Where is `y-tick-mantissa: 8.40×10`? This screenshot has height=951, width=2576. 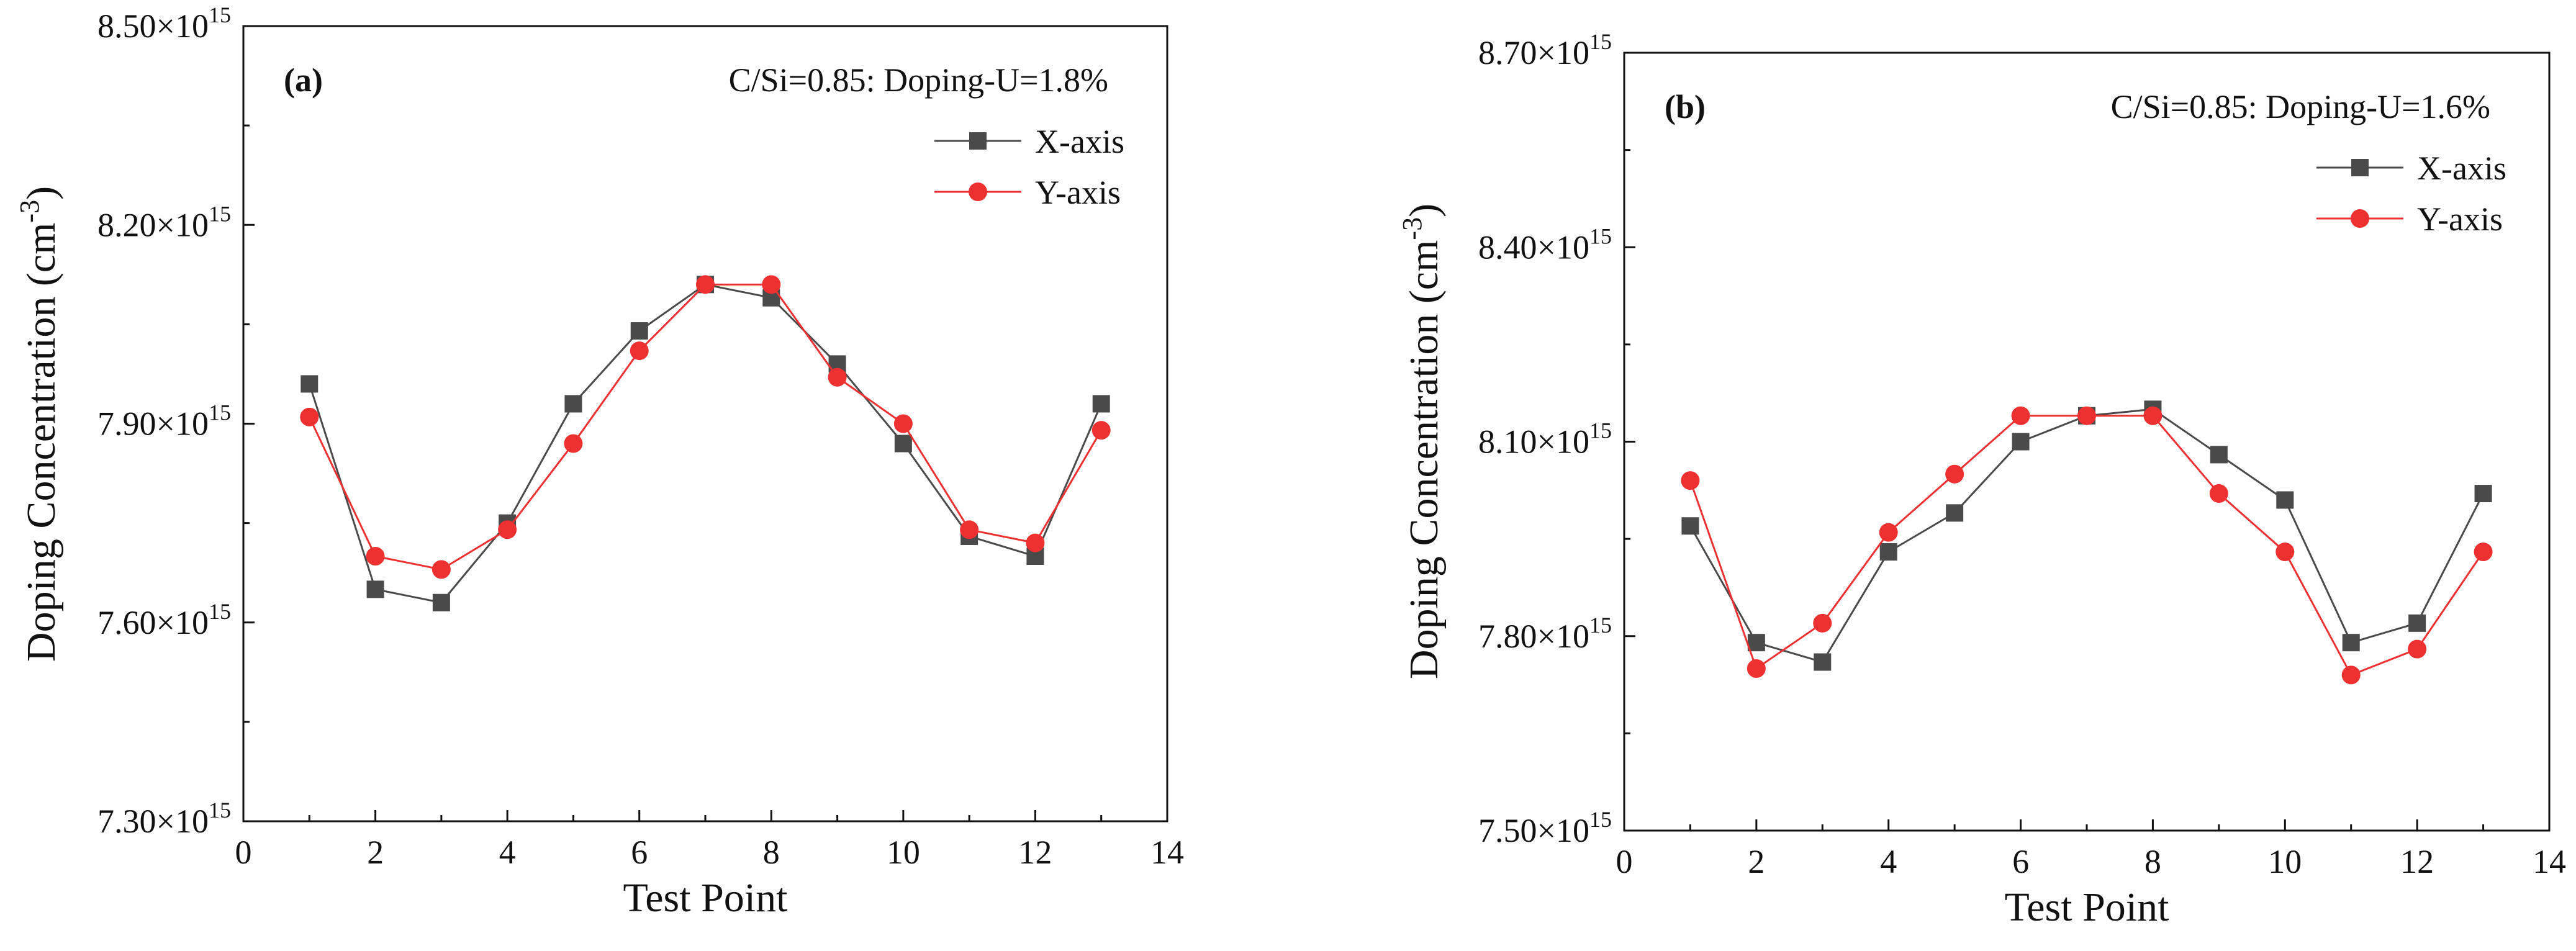 y-tick-mantissa: 8.40×10 is located at coordinates (1533, 247).